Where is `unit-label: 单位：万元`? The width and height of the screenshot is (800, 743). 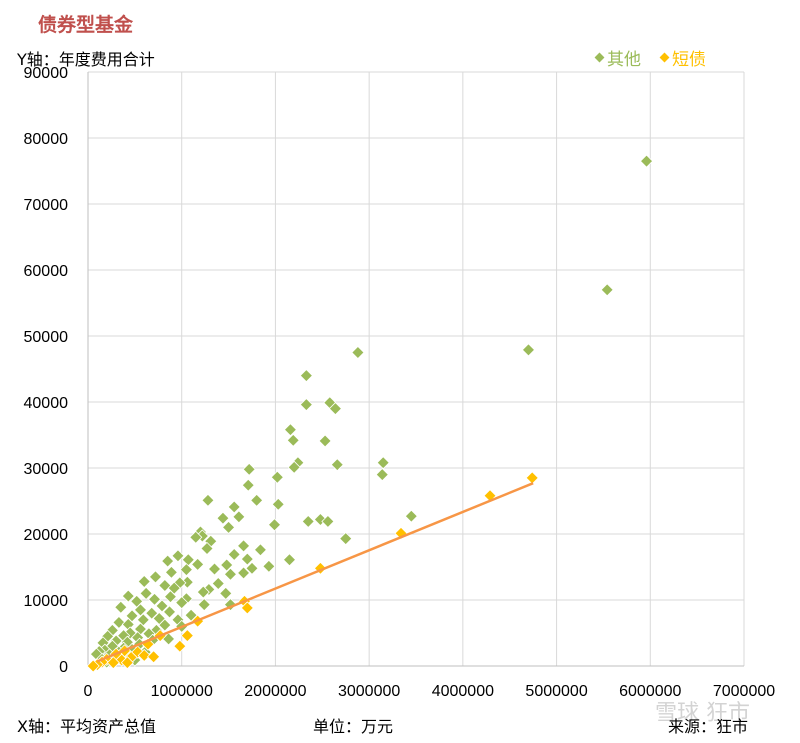
unit-label: 单位：万元 is located at coordinates (353, 726).